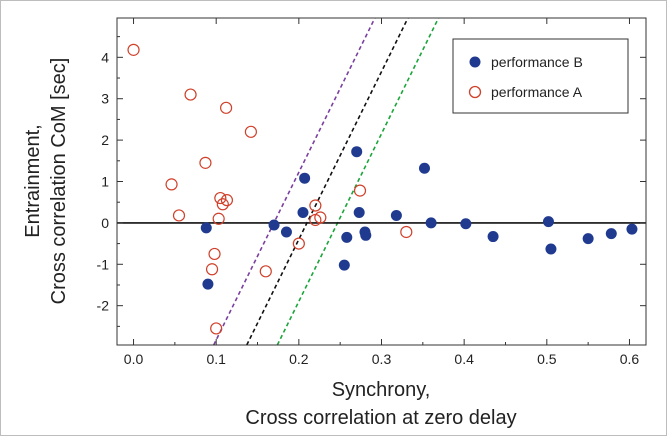 This screenshot has height=437, width=667. Describe the element at coordinates (105, 223) in the screenshot. I see `y-tick-label: 0` at that location.